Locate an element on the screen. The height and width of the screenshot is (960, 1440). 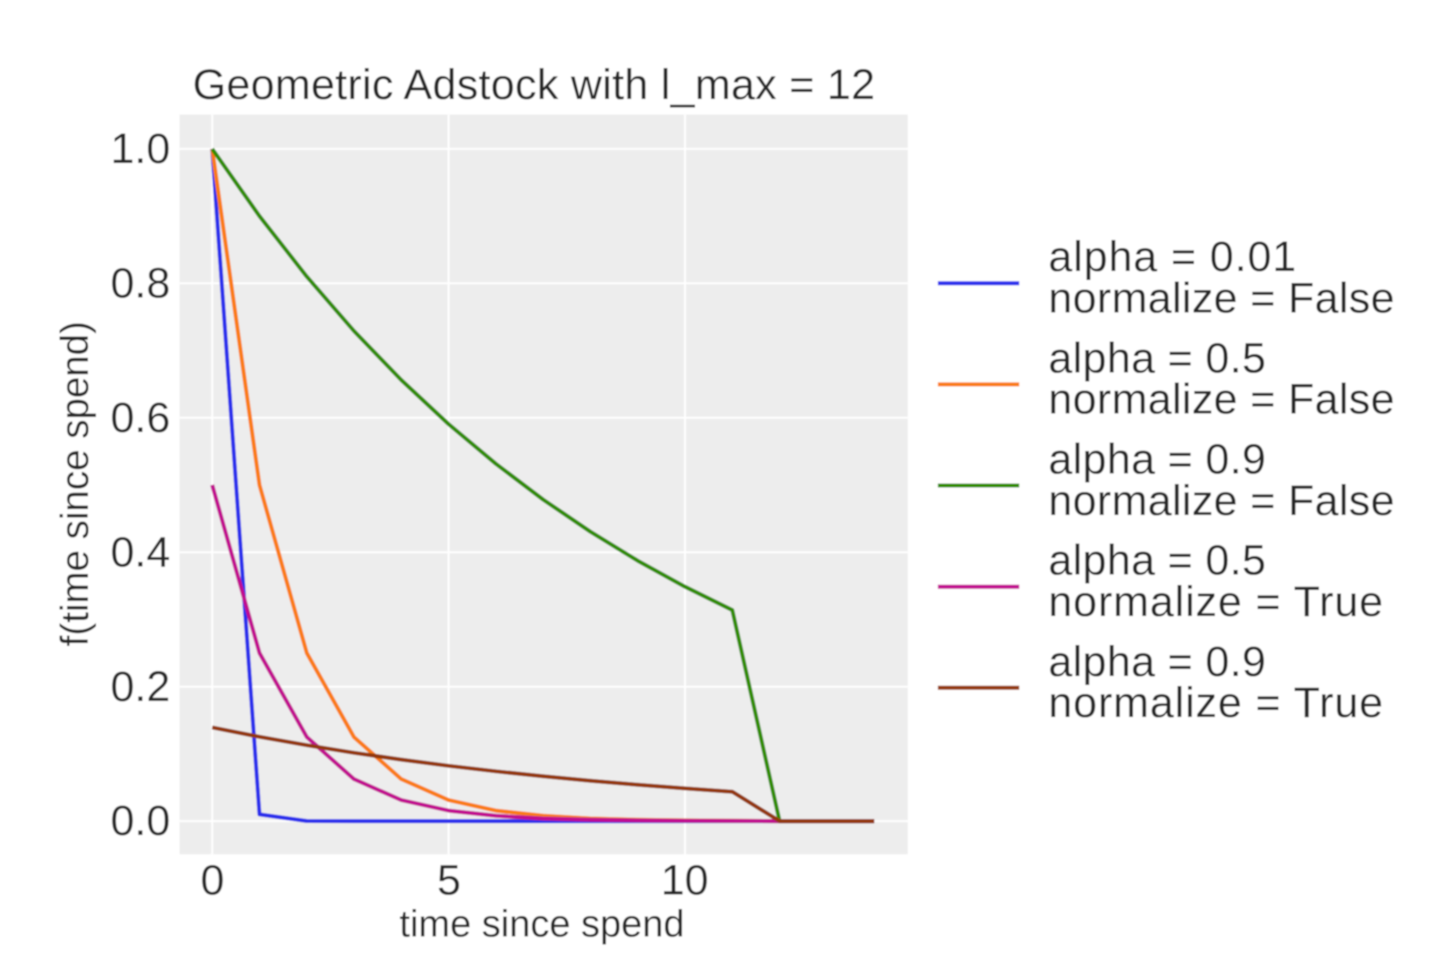
svg-text: f(time since spend) is located at coordinates (75, 483).